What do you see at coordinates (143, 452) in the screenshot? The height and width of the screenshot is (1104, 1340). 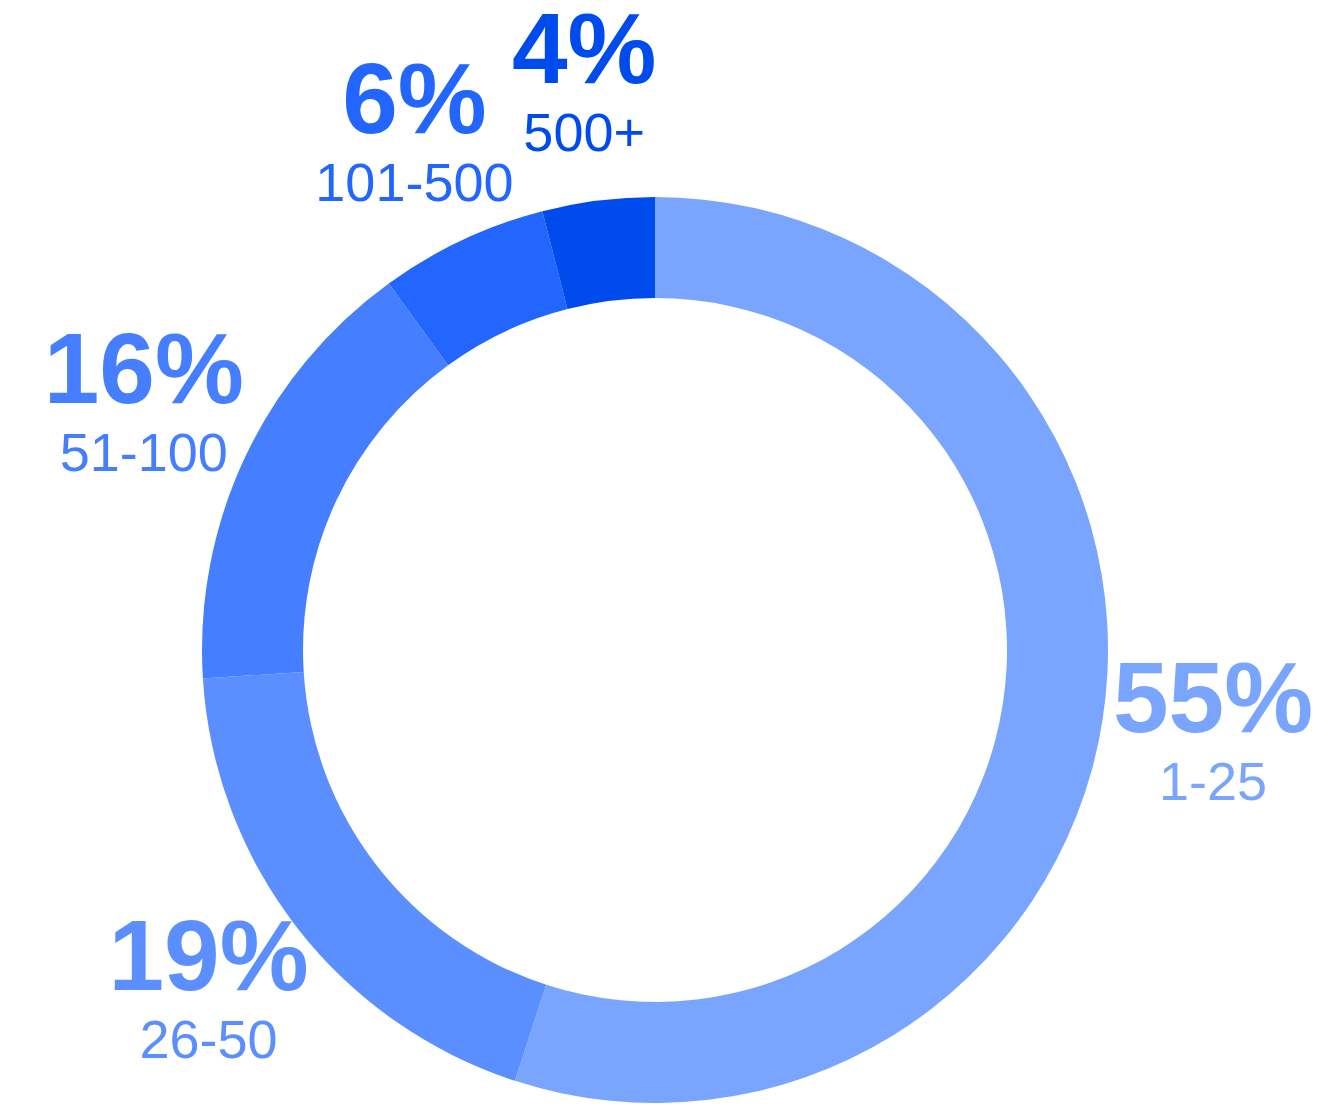 I see `slice-label: 51-100` at bounding box center [143, 452].